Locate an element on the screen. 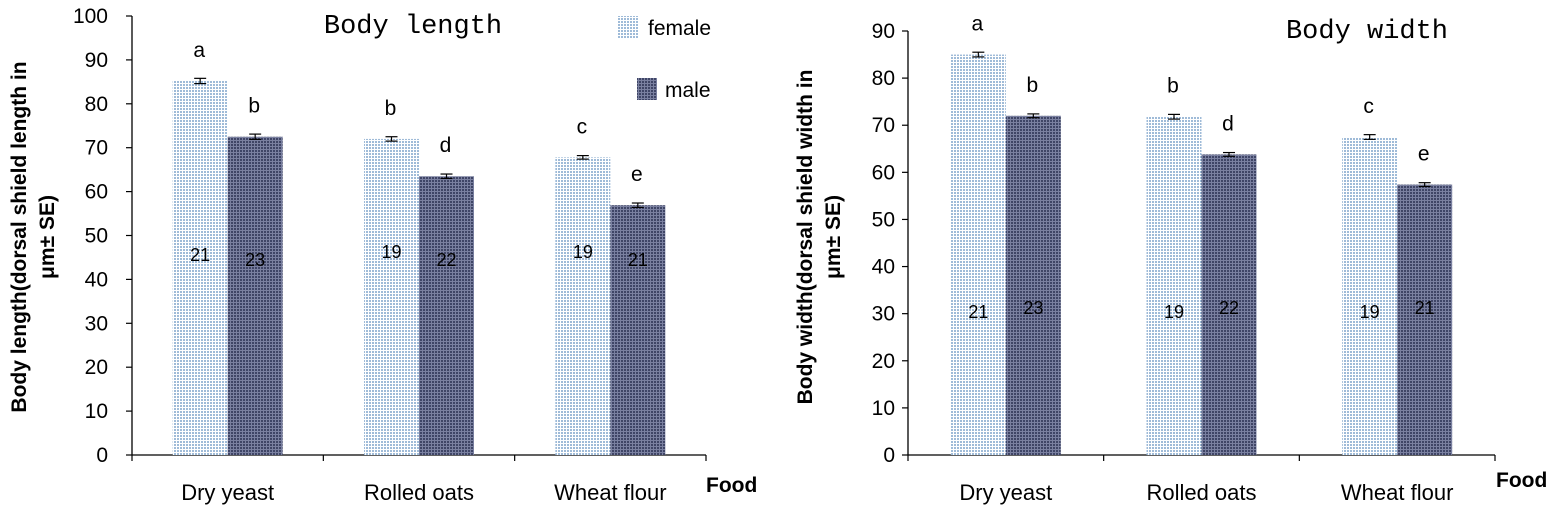 Image resolution: width=1557 pixels, height=514 pixels. y-tick-label: 100 is located at coordinates (90, 16).